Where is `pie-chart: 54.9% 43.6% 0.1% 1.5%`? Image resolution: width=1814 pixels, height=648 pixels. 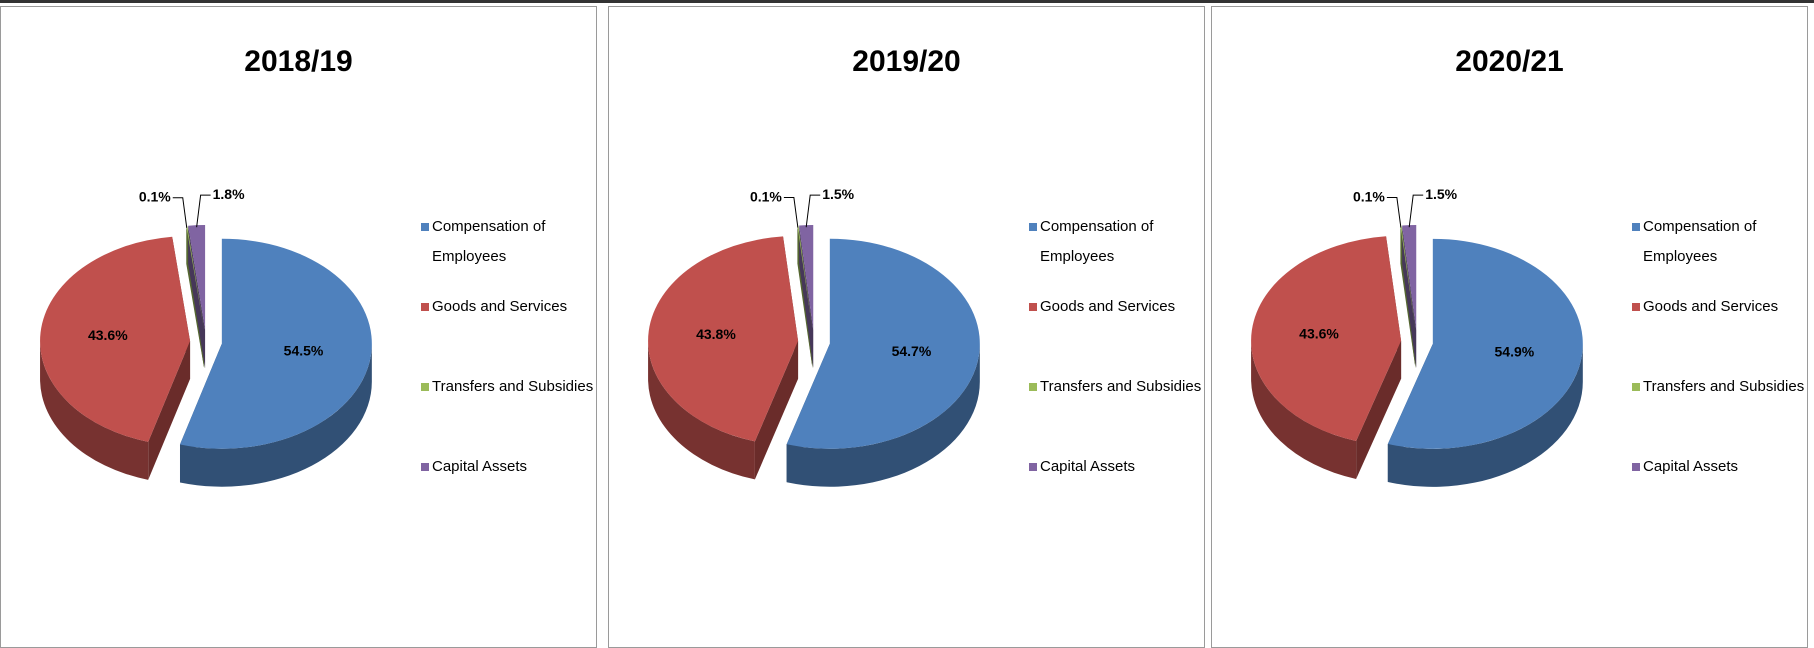 pie-chart: 54.9% 43.6% 0.1% 1.5% is located at coordinates (1417, 336).